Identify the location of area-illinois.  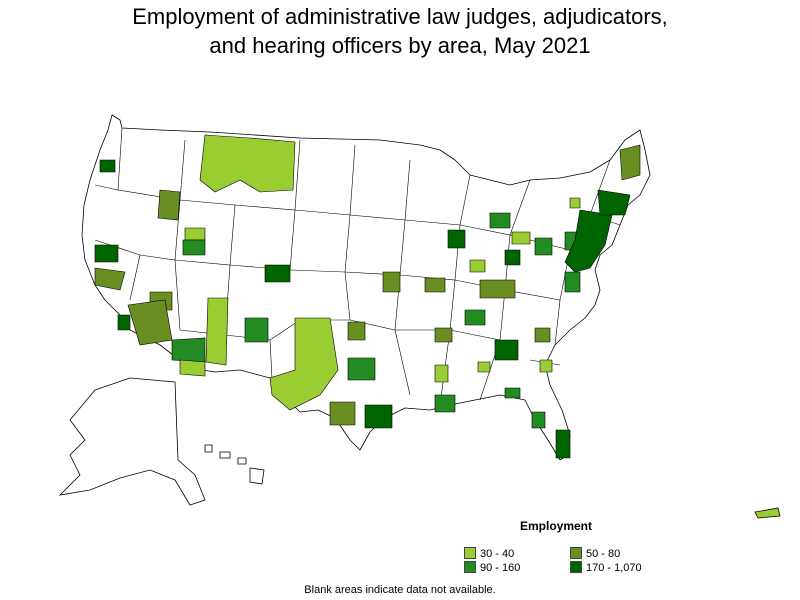
(456, 239).